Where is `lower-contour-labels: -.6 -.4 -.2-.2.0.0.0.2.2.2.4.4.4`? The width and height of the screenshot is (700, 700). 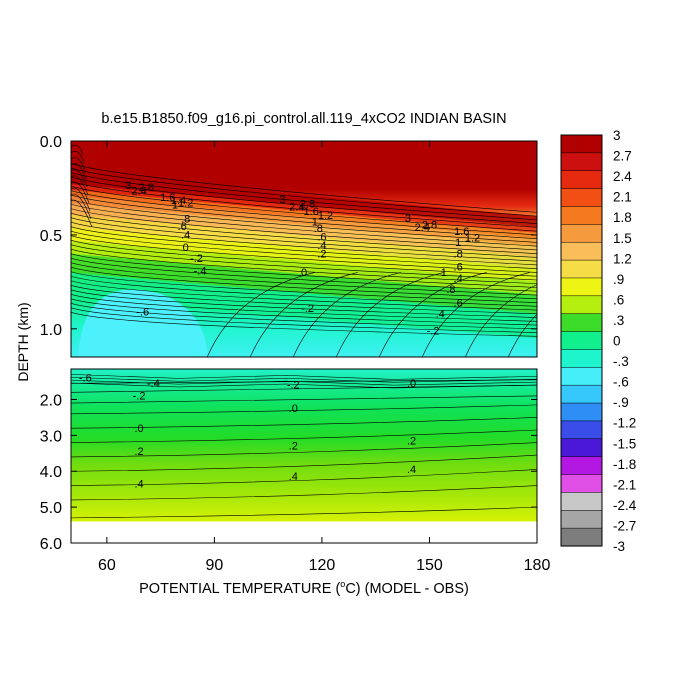 lower-contour-labels: -.6 -.4 -.2-.2.0.0.0.2.2.2.4.4.4 is located at coordinates (247, 432).